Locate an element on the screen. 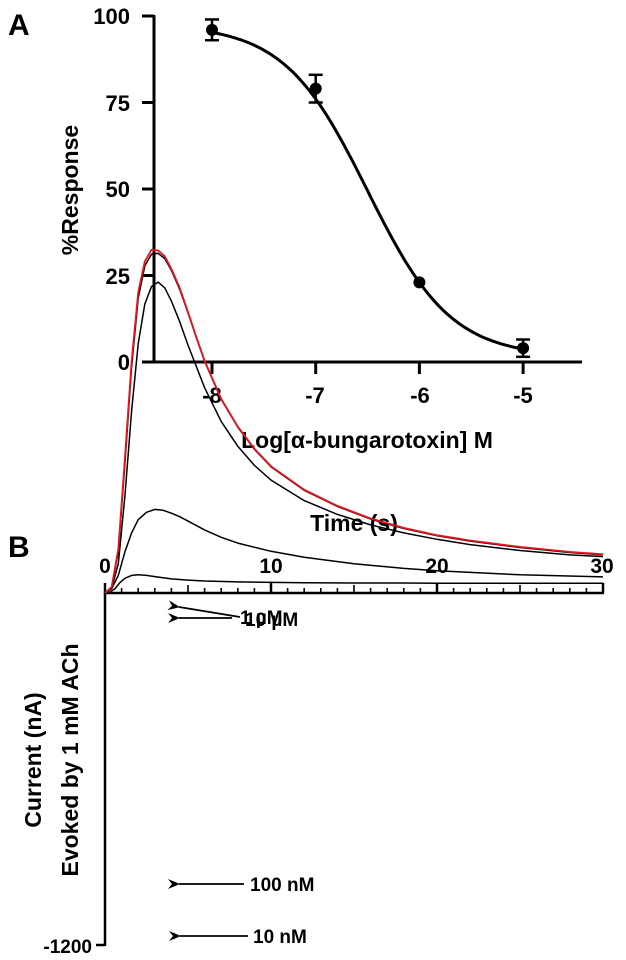 The image size is (626, 960). b-y-axis-title-line2: Evoked by 1 mM ACh is located at coordinates (70, 759).